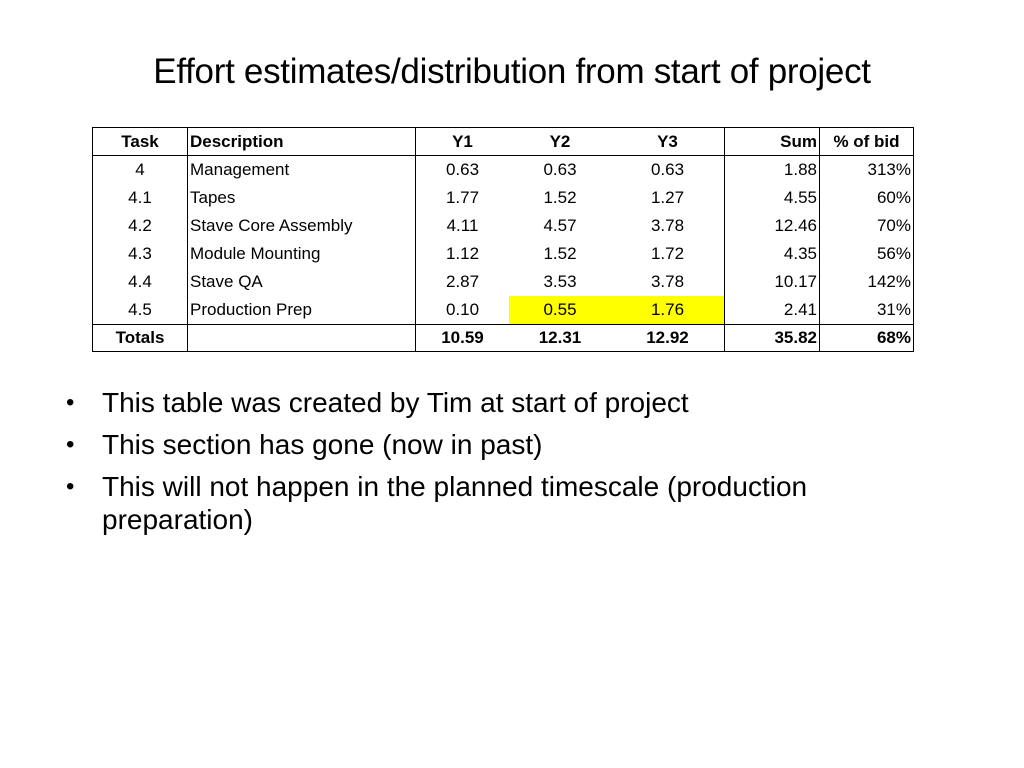 This screenshot has width=1024, height=768. What do you see at coordinates (560, 310) in the screenshot?
I see `cell-y2-highlighted: 0.55` at bounding box center [560, 310].